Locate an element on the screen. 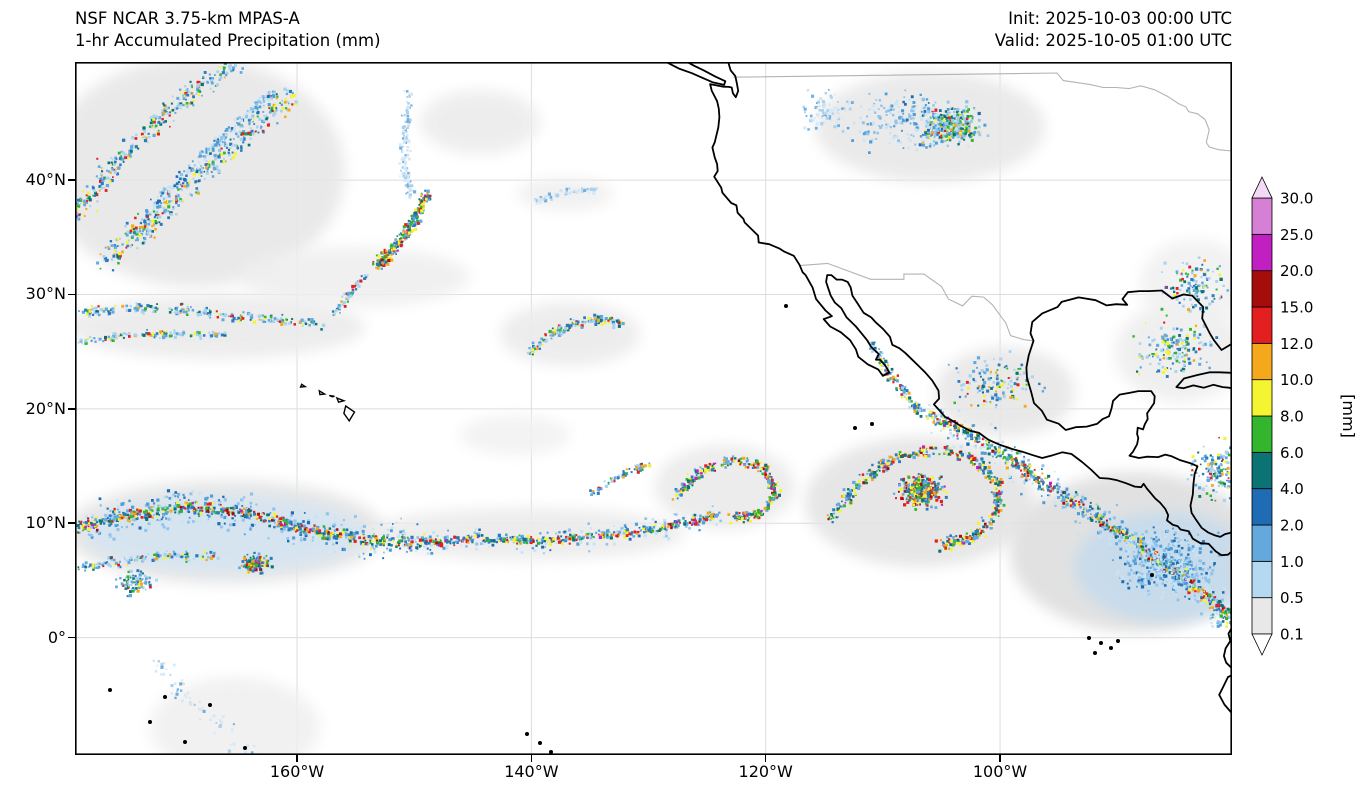 This screenshot has height=803, width=1366. lat-tick-label: 0° is located at coordinates (56, 637).